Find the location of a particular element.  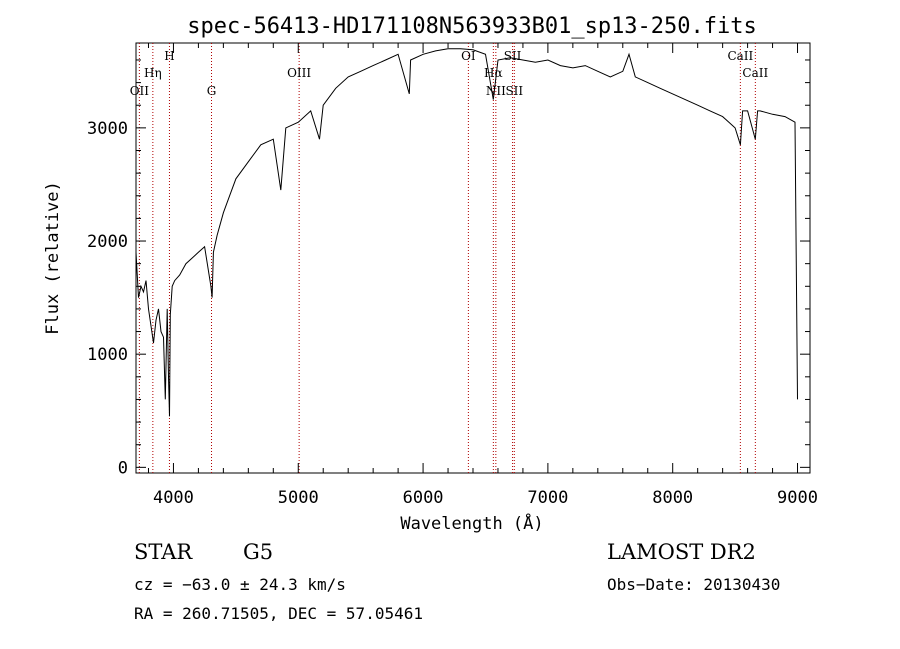

line-marker-label: Hα is located at coordinates (493, 73).